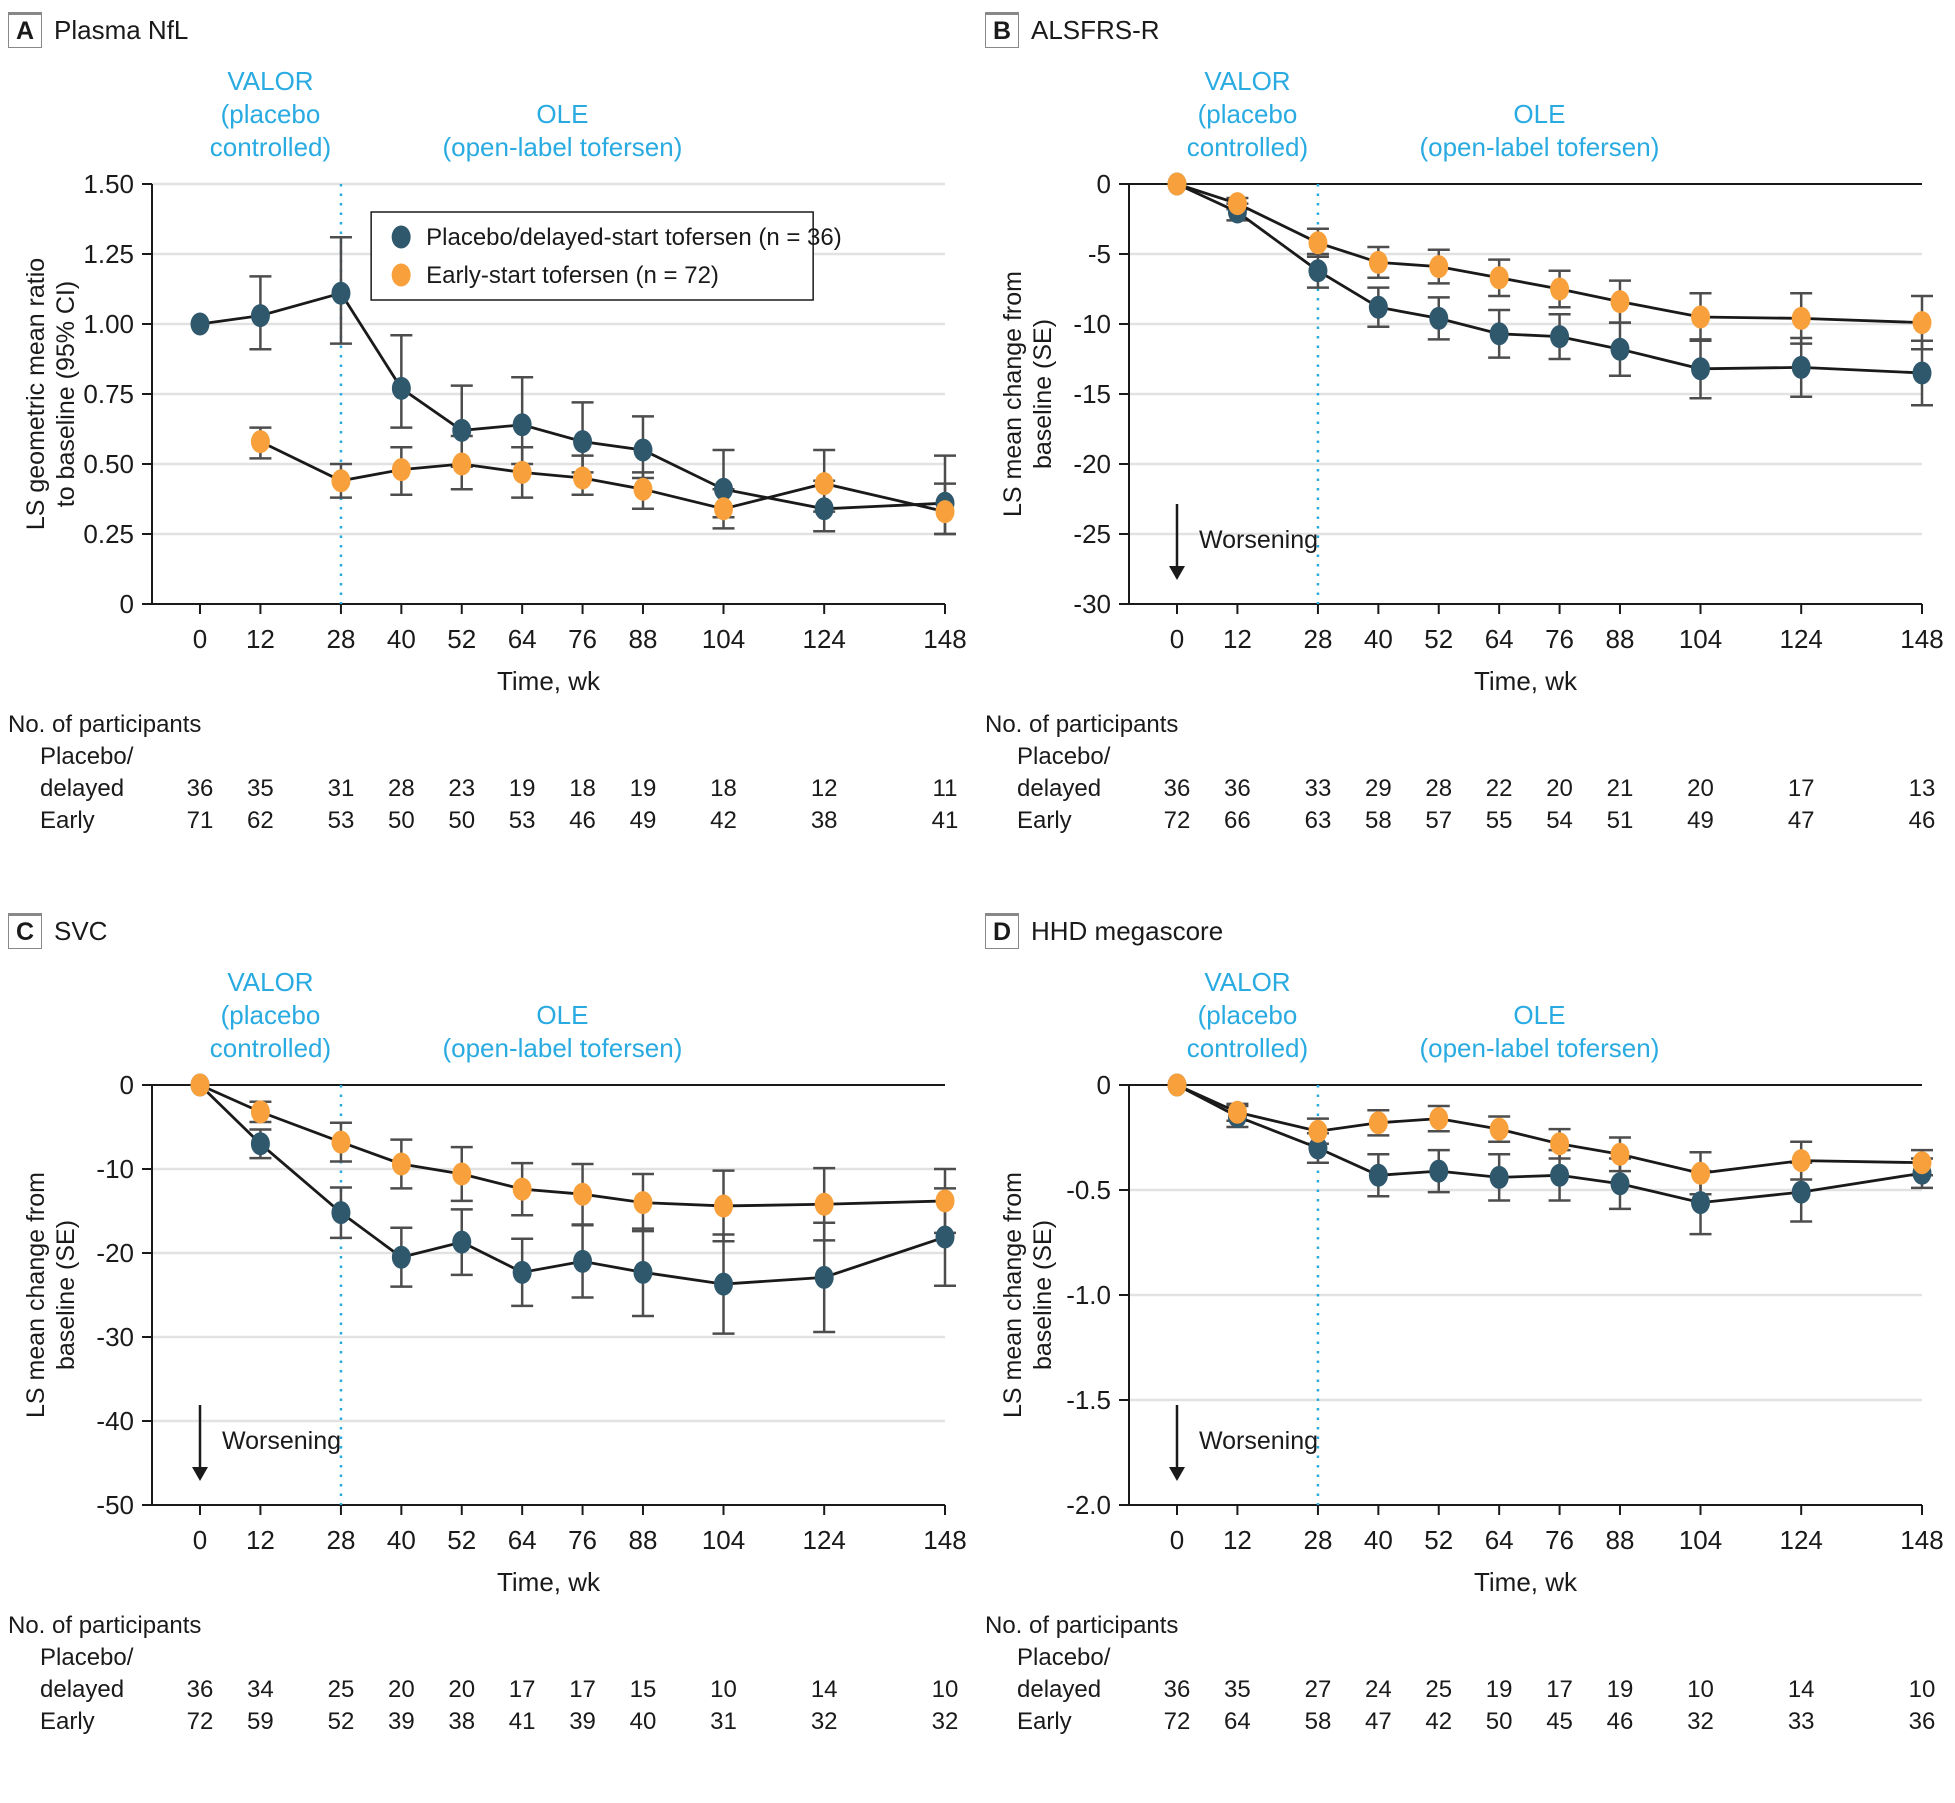  Describe the element at coordinates (602, 476) in the screenshot. I see `series-line-orange` at that location.